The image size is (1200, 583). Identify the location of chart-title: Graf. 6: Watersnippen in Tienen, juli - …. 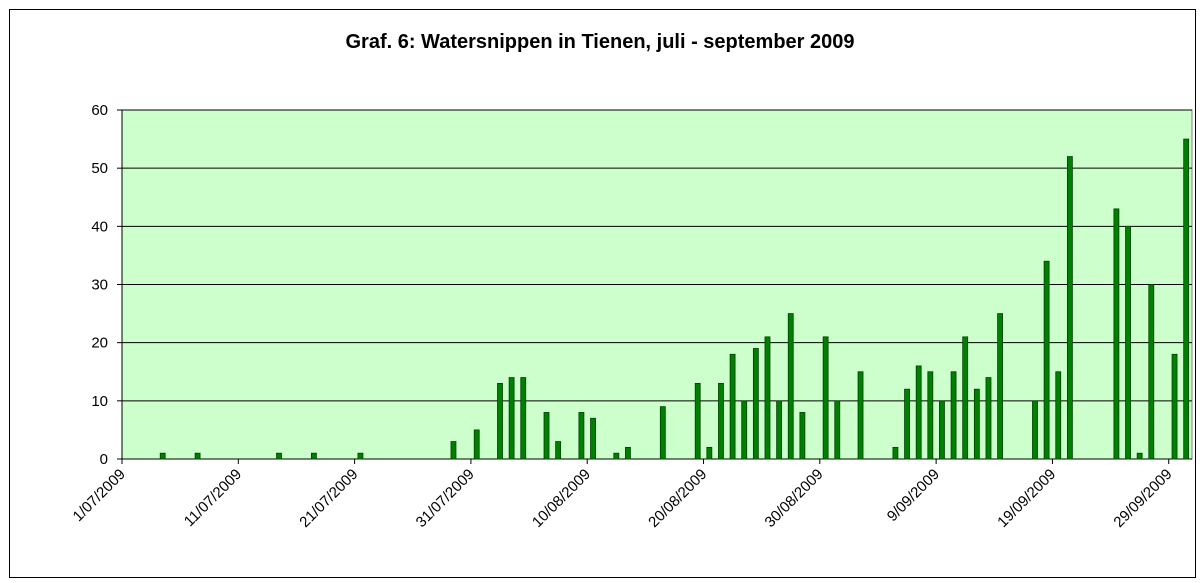
(599, 42).